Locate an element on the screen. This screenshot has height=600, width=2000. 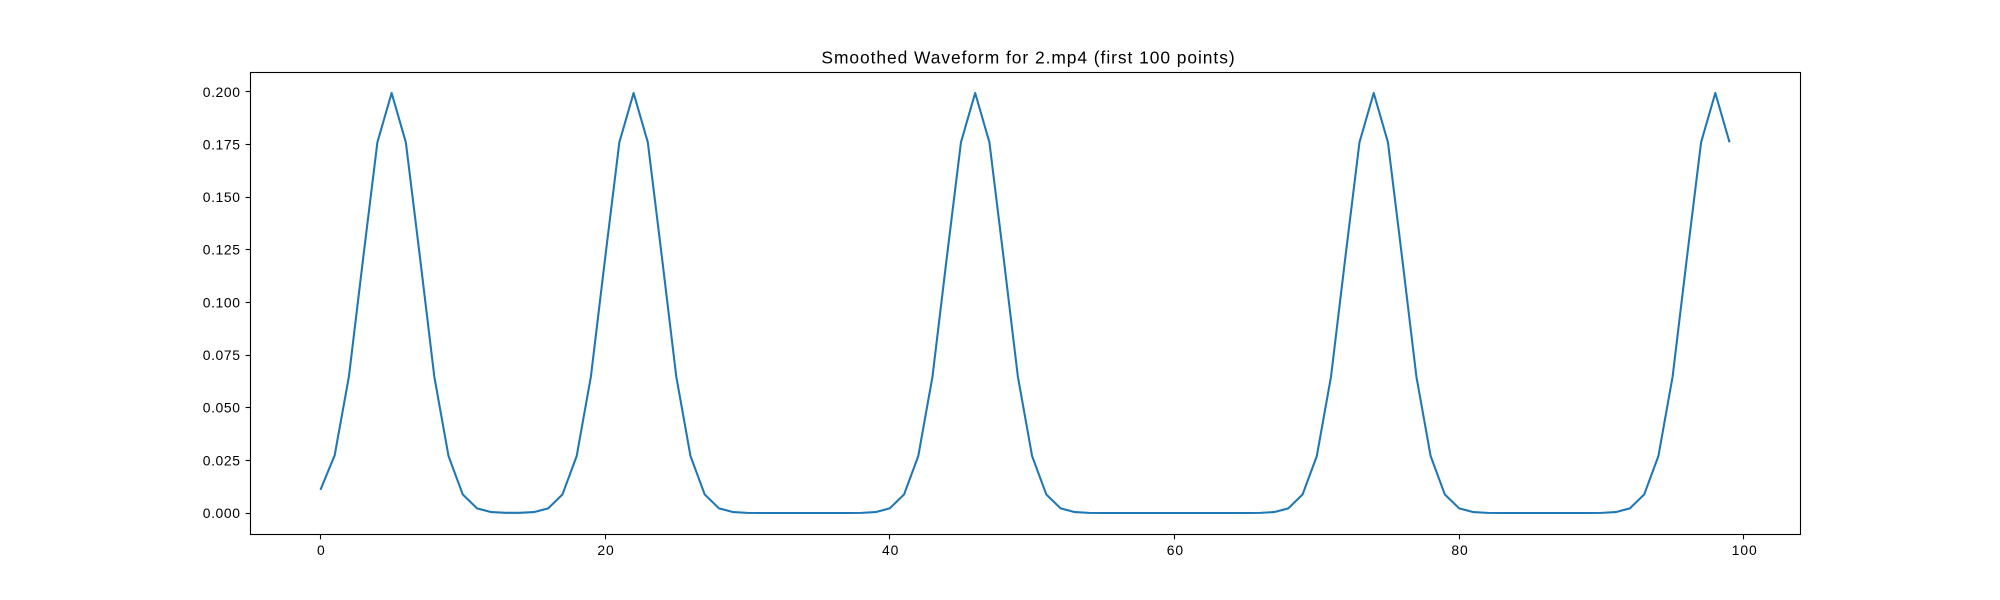
svg-text: 40 is located at coordinates (890, 550).